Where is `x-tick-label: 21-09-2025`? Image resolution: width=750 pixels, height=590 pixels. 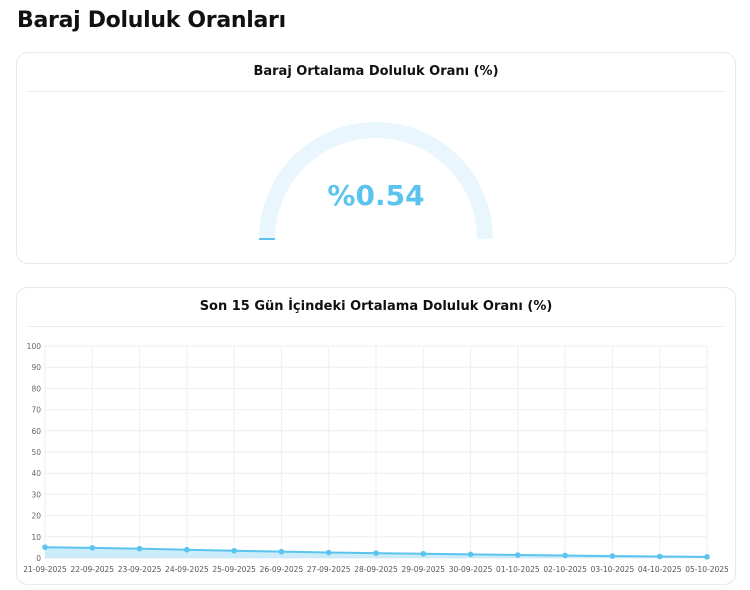
x-tick-label: 21-09-2025 is located at coordinates (45, 569).